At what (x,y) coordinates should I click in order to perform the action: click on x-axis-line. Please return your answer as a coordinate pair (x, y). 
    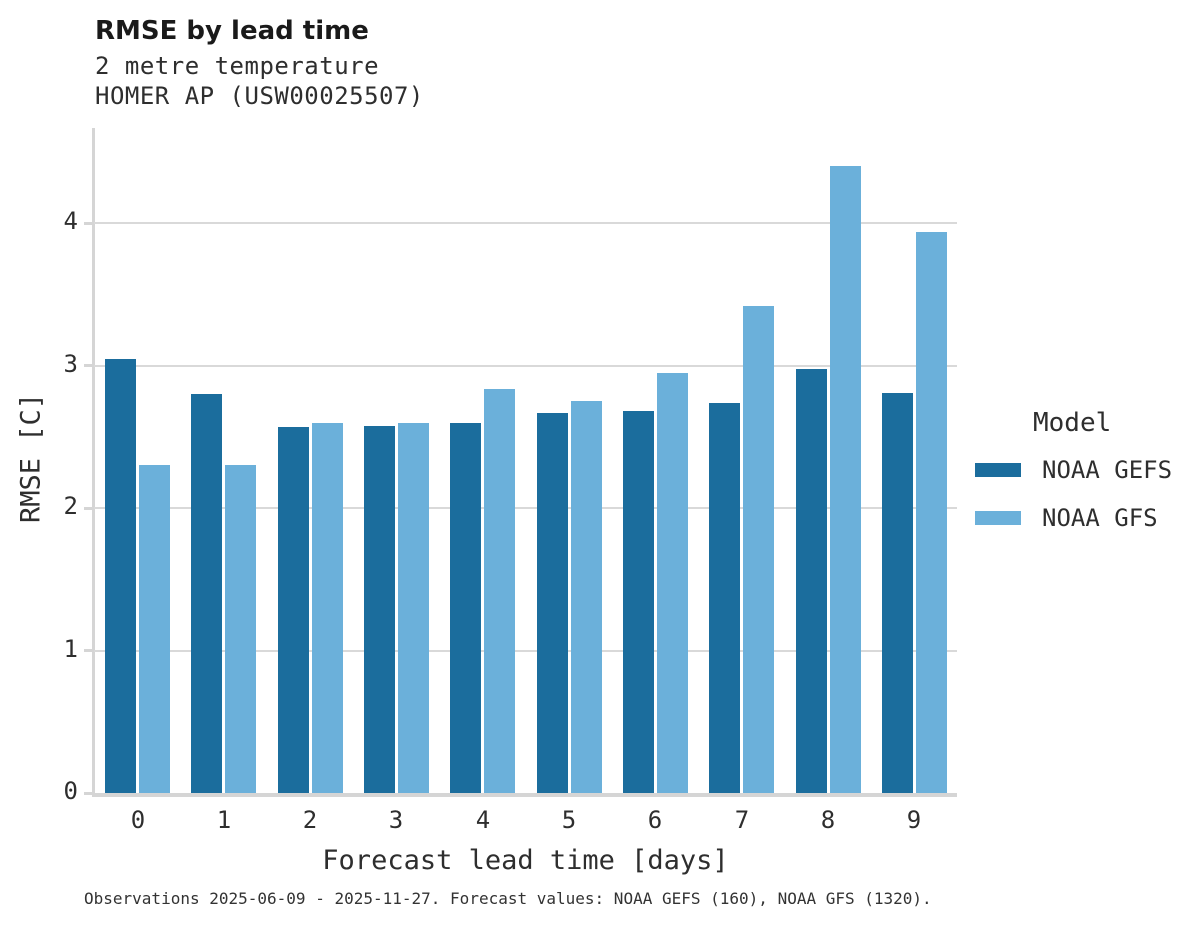
    Looking at the image, I should click on (524, 795).